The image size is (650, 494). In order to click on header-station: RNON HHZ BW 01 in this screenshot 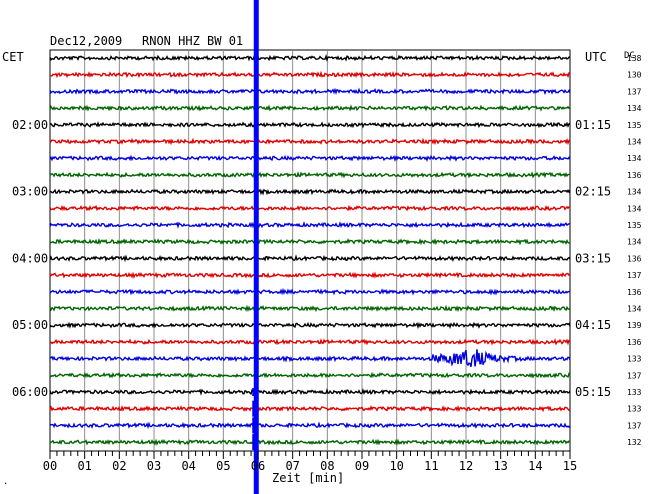, I will do `click(192, 41)`.